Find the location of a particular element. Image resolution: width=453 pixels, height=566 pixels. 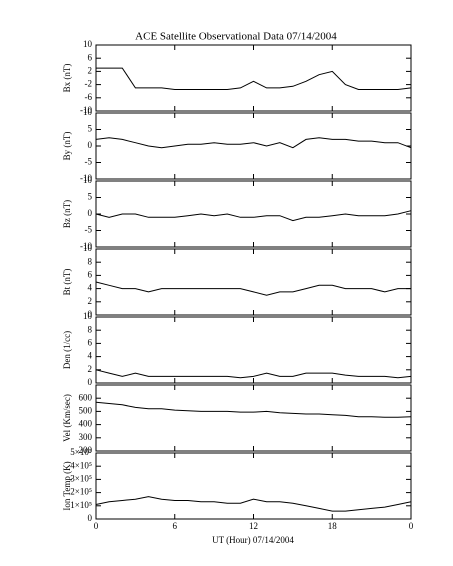

y-tick-label: 1×10⁵ is located at coordinates (81, 505).